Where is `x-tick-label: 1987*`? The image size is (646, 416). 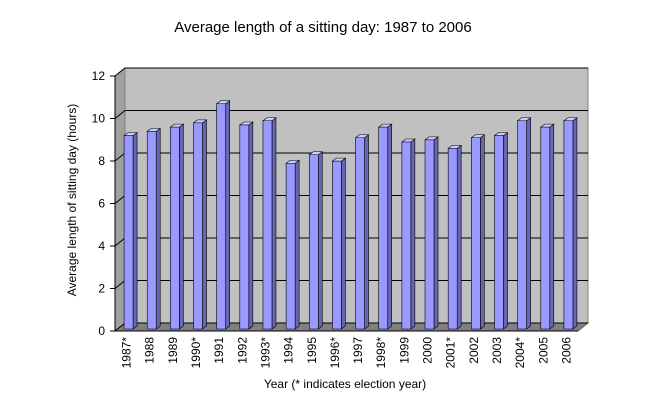
x-tick-label: 1987* is located at coordinates (127, 353).